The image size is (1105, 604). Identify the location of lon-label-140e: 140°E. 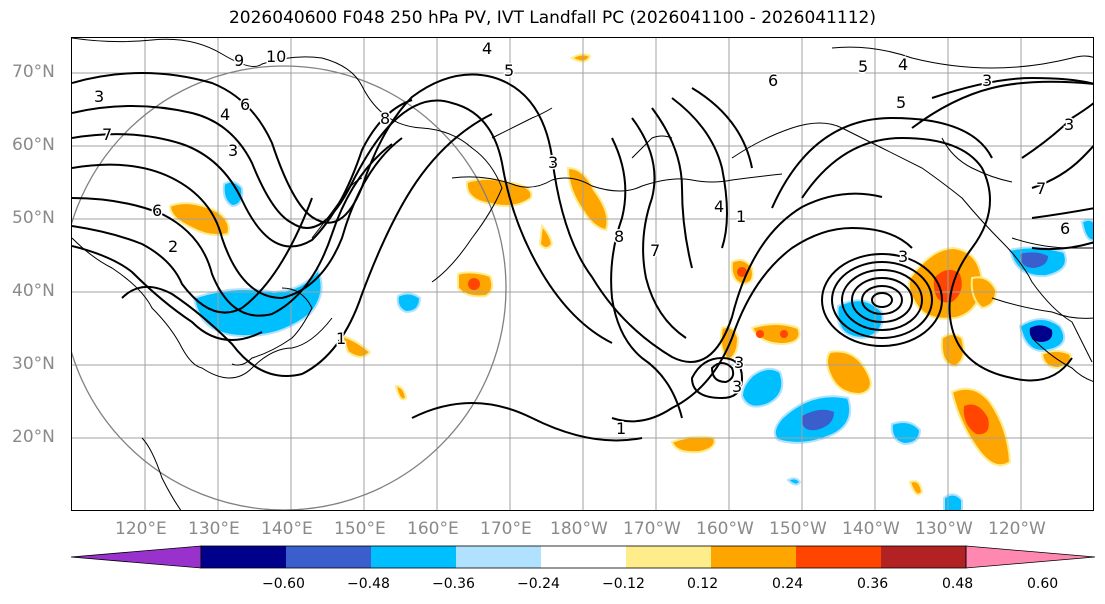
(287, 529).